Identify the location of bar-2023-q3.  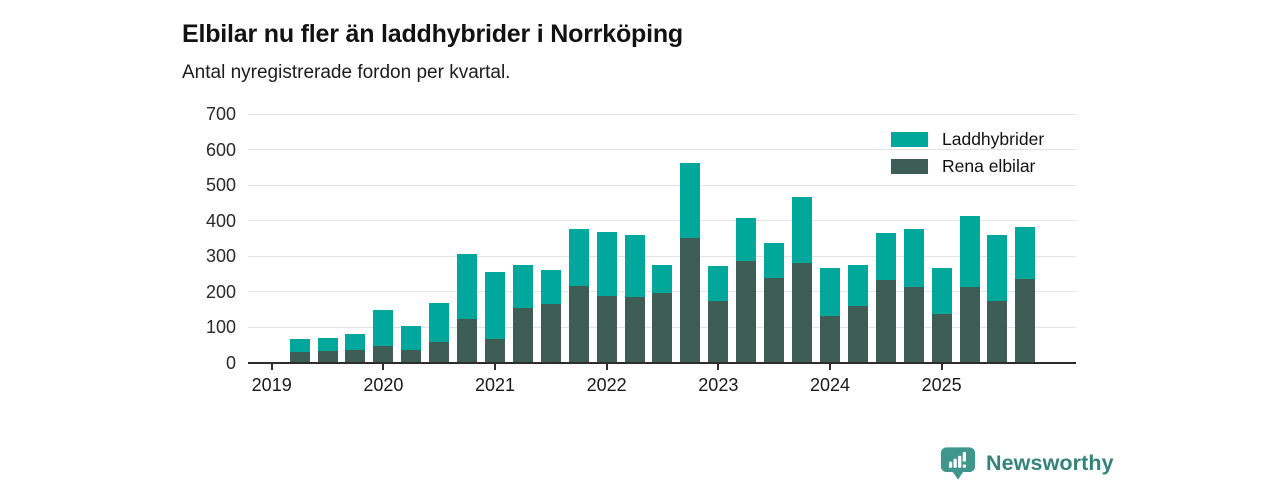
(774, 237).